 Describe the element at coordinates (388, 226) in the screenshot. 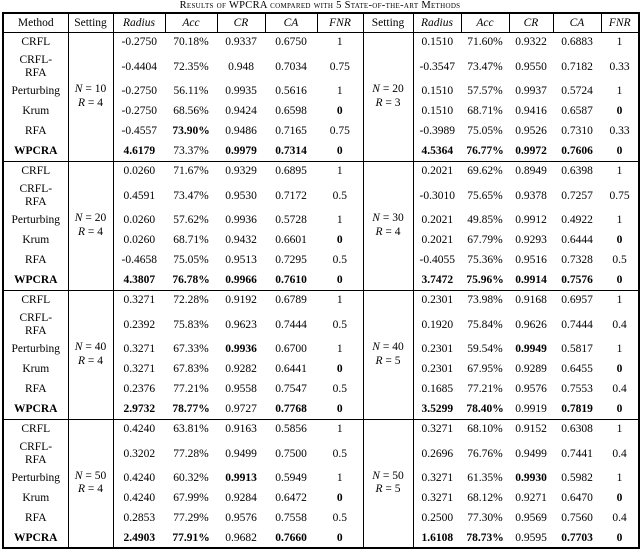

I see `setting-cell: N = 30 R = 4` at that location.